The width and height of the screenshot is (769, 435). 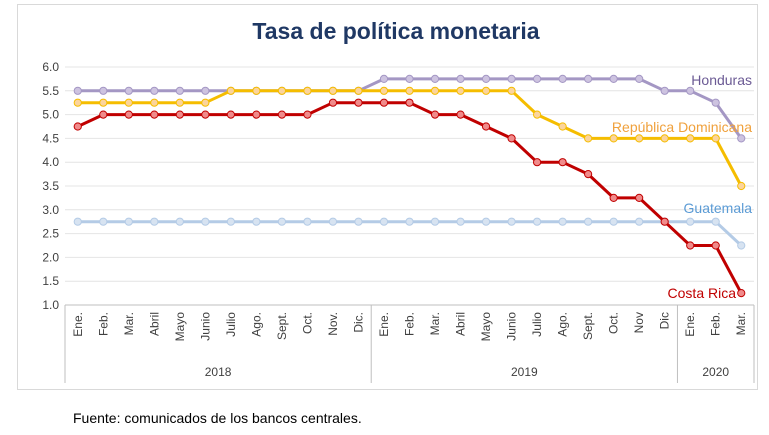 What do you see at coordinates (50, 257) in the screenshot?
I see `y-tick-label: 2.0` at bounding box center [50, 257].